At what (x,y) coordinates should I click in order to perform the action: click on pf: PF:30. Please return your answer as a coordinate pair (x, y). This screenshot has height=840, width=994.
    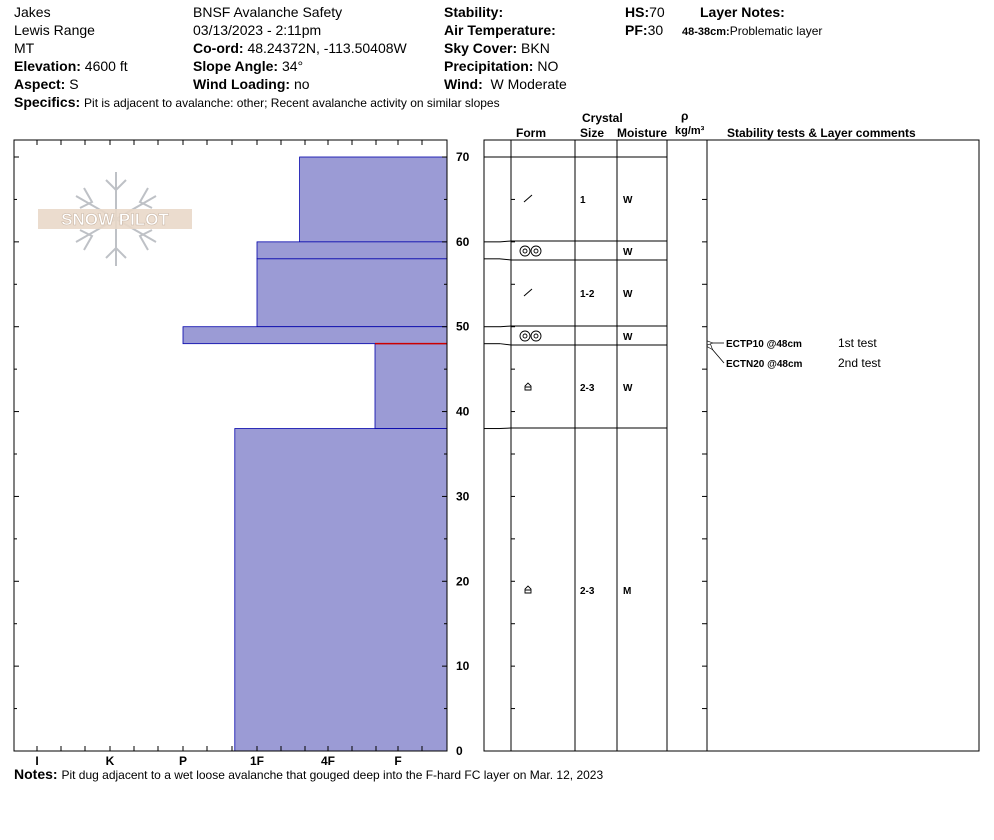
    Looking at the image, I should click on (644, 30).